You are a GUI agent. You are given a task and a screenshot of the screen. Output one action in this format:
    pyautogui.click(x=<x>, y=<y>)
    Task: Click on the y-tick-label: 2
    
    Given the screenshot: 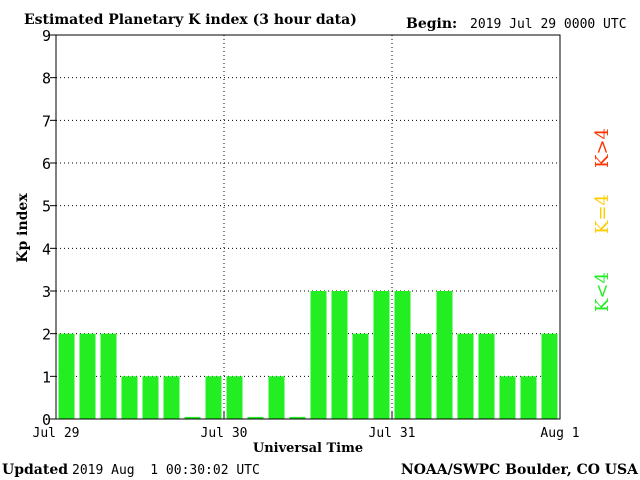 What is the action you would take?
    pyautogui.click(x=46, y=335)
    